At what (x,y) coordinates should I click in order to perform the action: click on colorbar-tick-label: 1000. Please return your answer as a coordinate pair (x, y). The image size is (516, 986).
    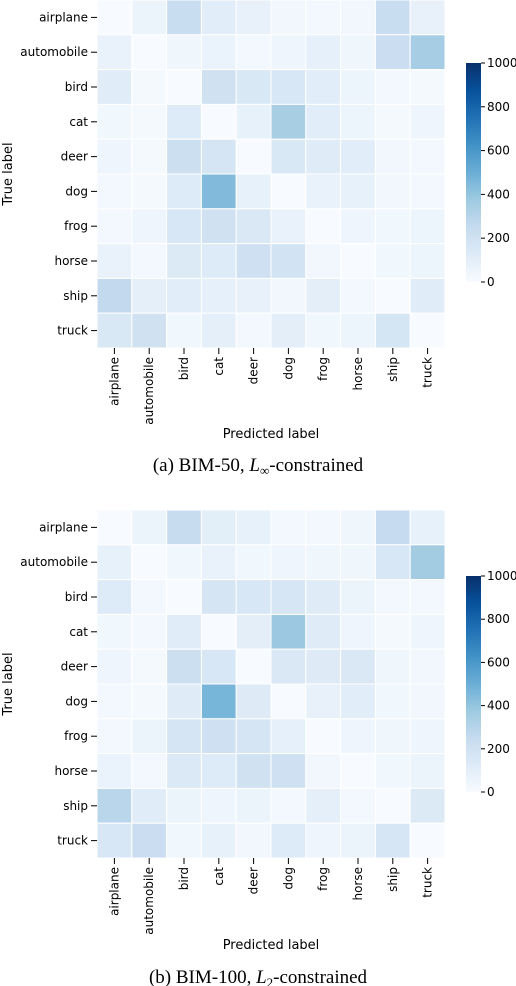
    Looking at the image, I should click on (501, 576).